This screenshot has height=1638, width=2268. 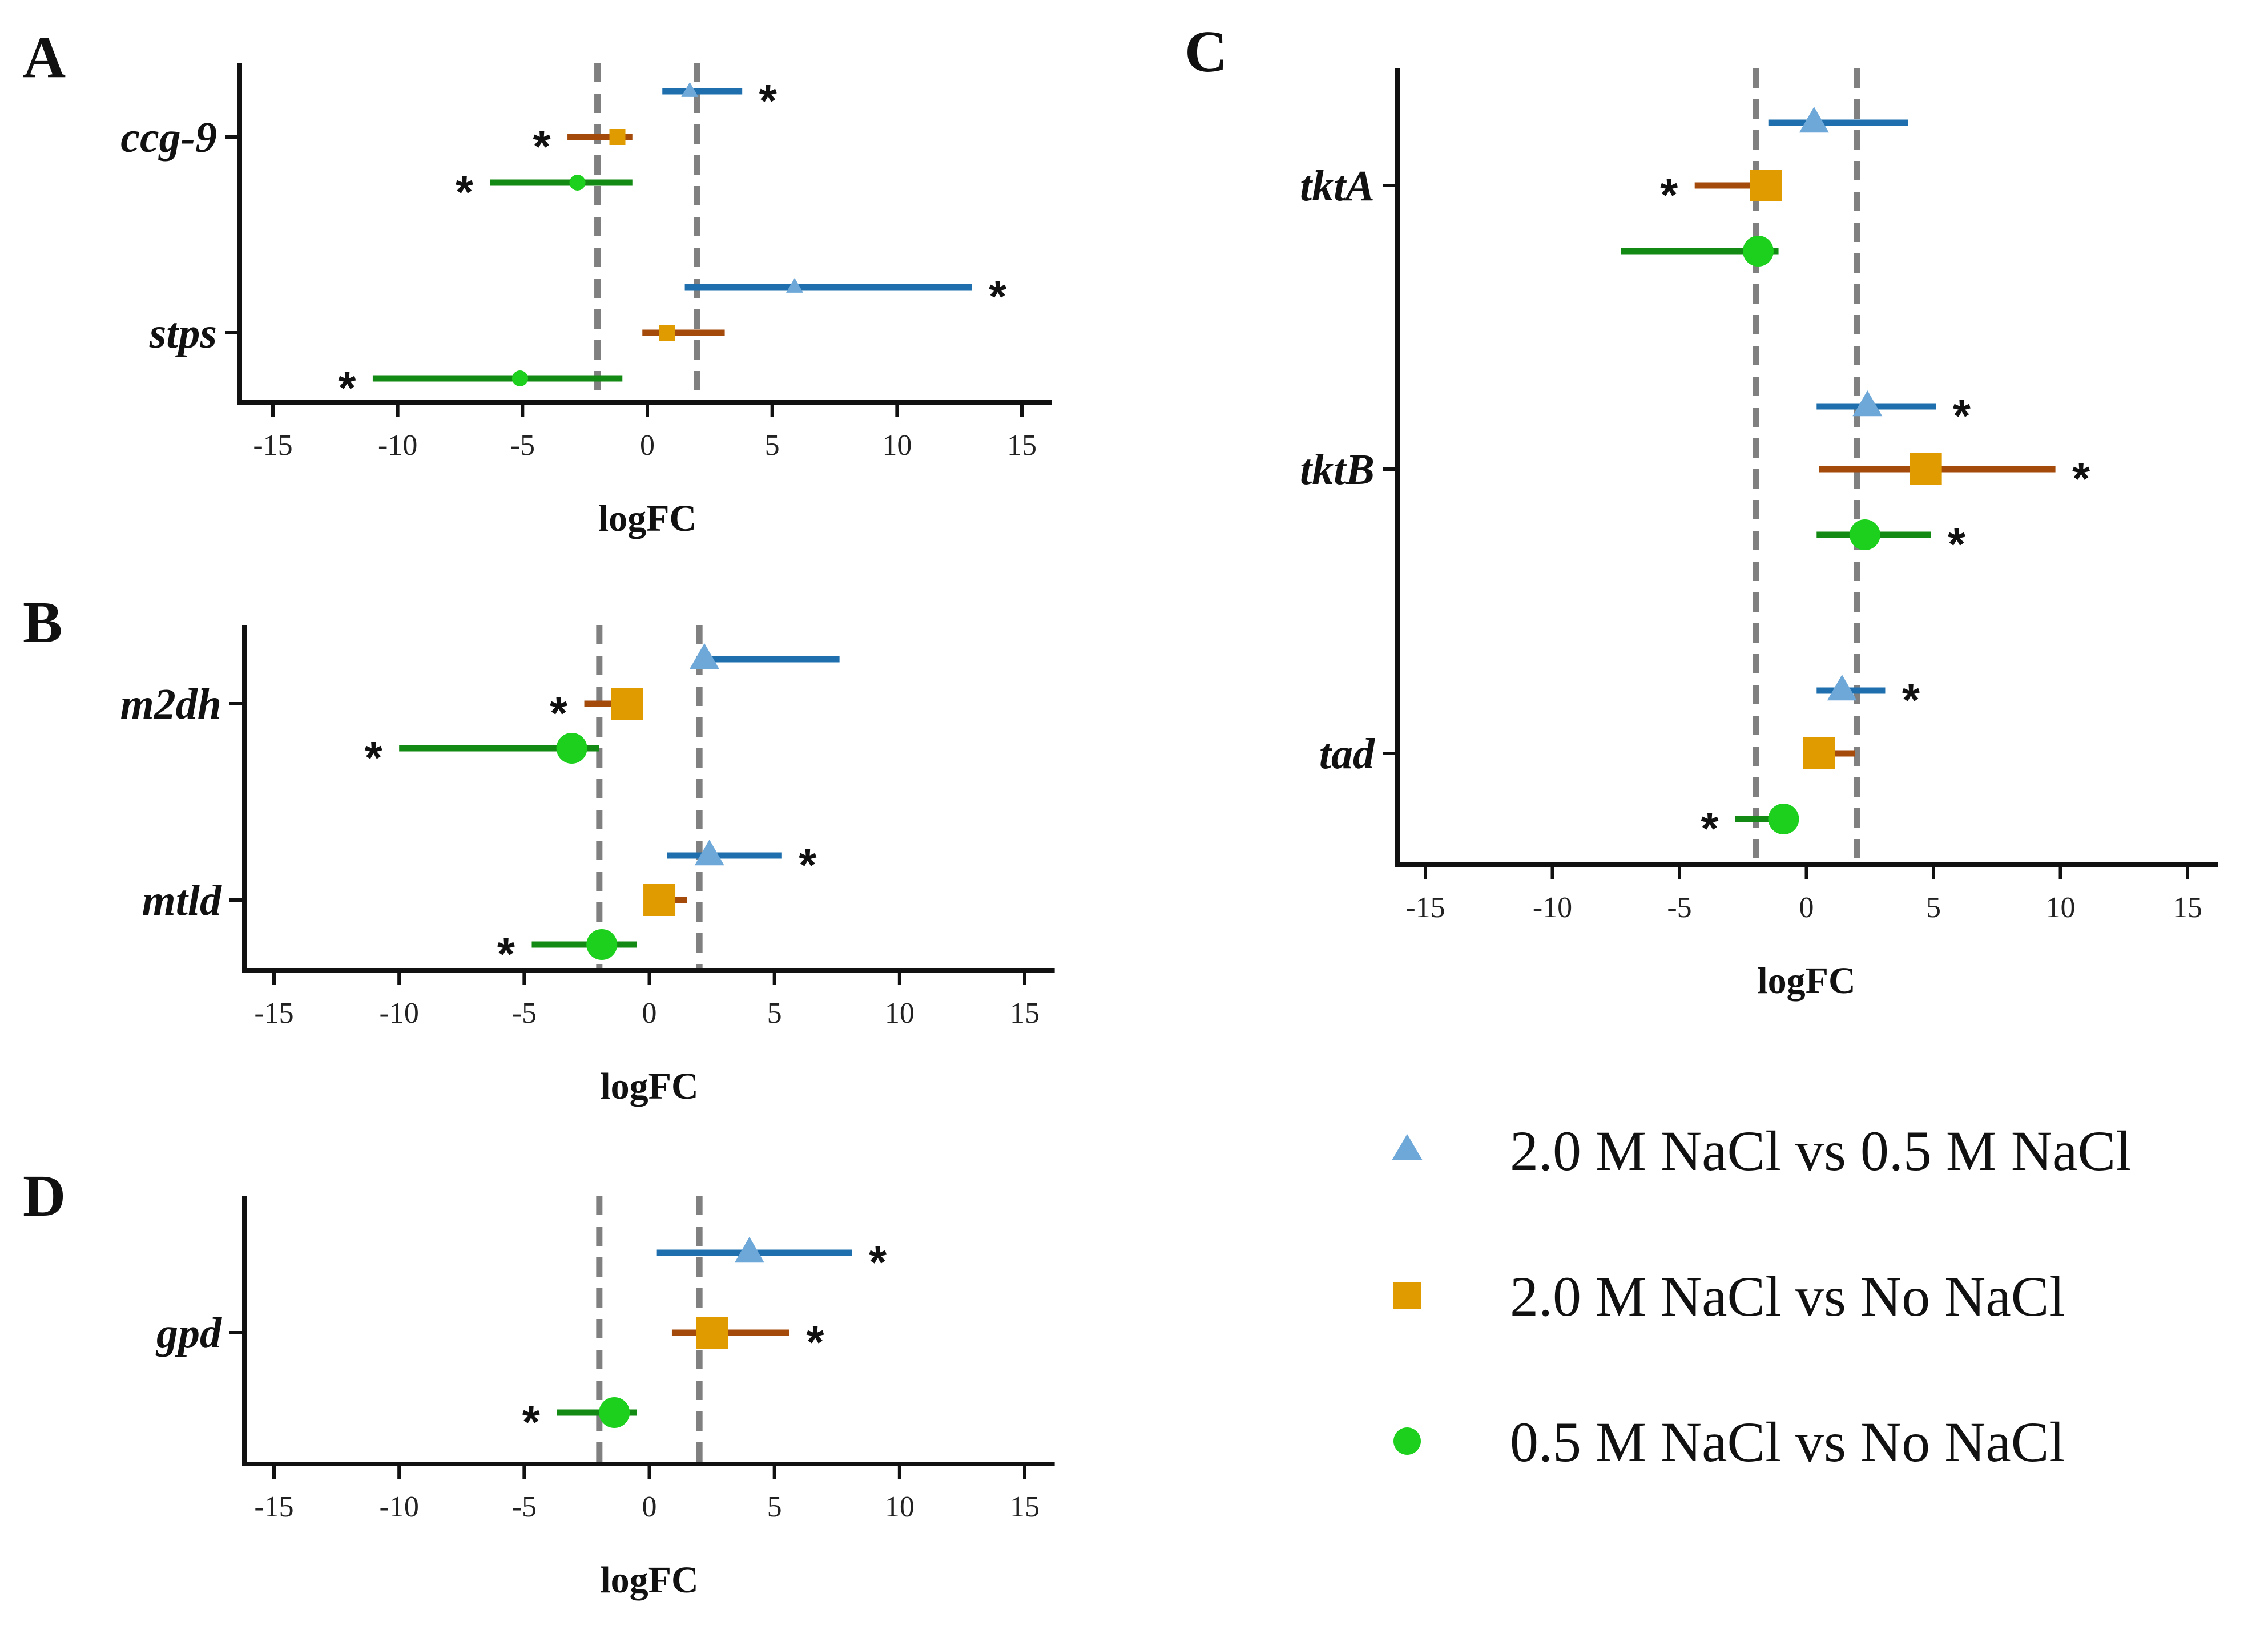 I want to click on panel-letter: D, so click(x=44, y=1196).